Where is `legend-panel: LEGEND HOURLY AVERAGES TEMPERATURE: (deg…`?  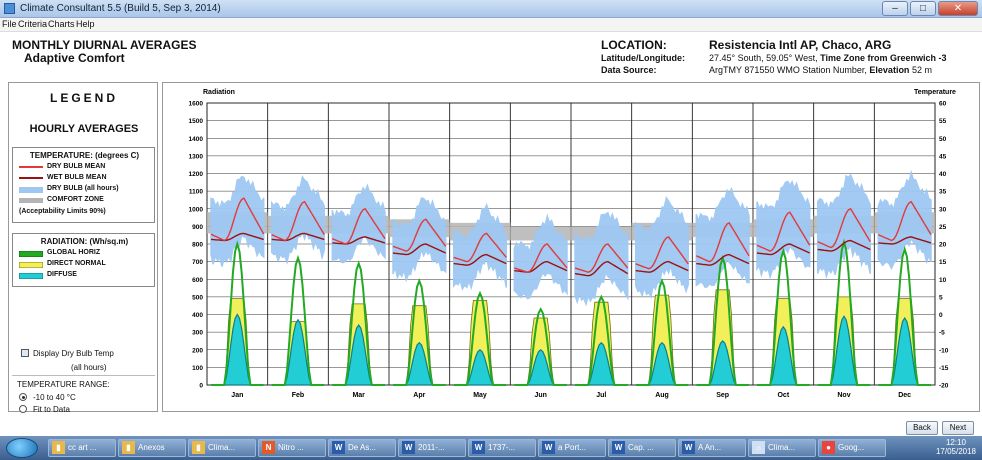 legend-panel: LEGEND HOURLY AVERAGES TEMPERATURE: (deg… is located at coordinates (83, 248).